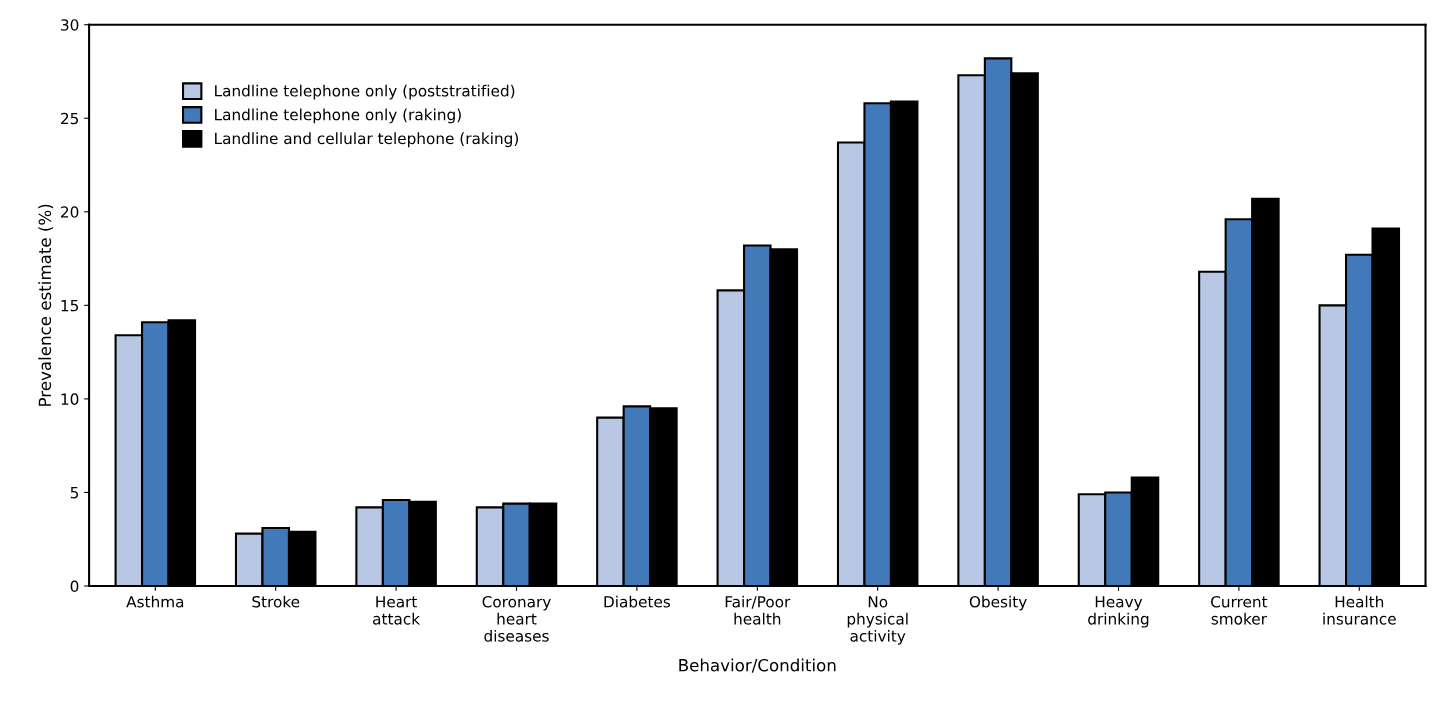  Describe the element at coordinates (276, 601) in the screenshot. I see `x-tick-label: Stroke` at that location.